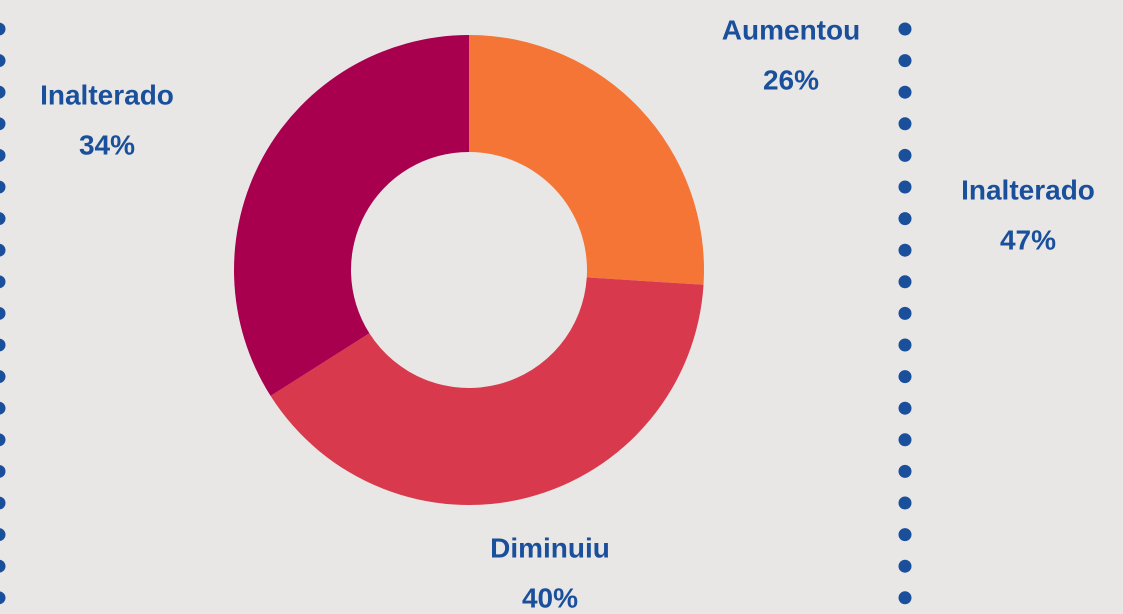 The height and width of the screenshot is (614, 1123). I want to click on slice-value-label: 34%, so click(107, 144).